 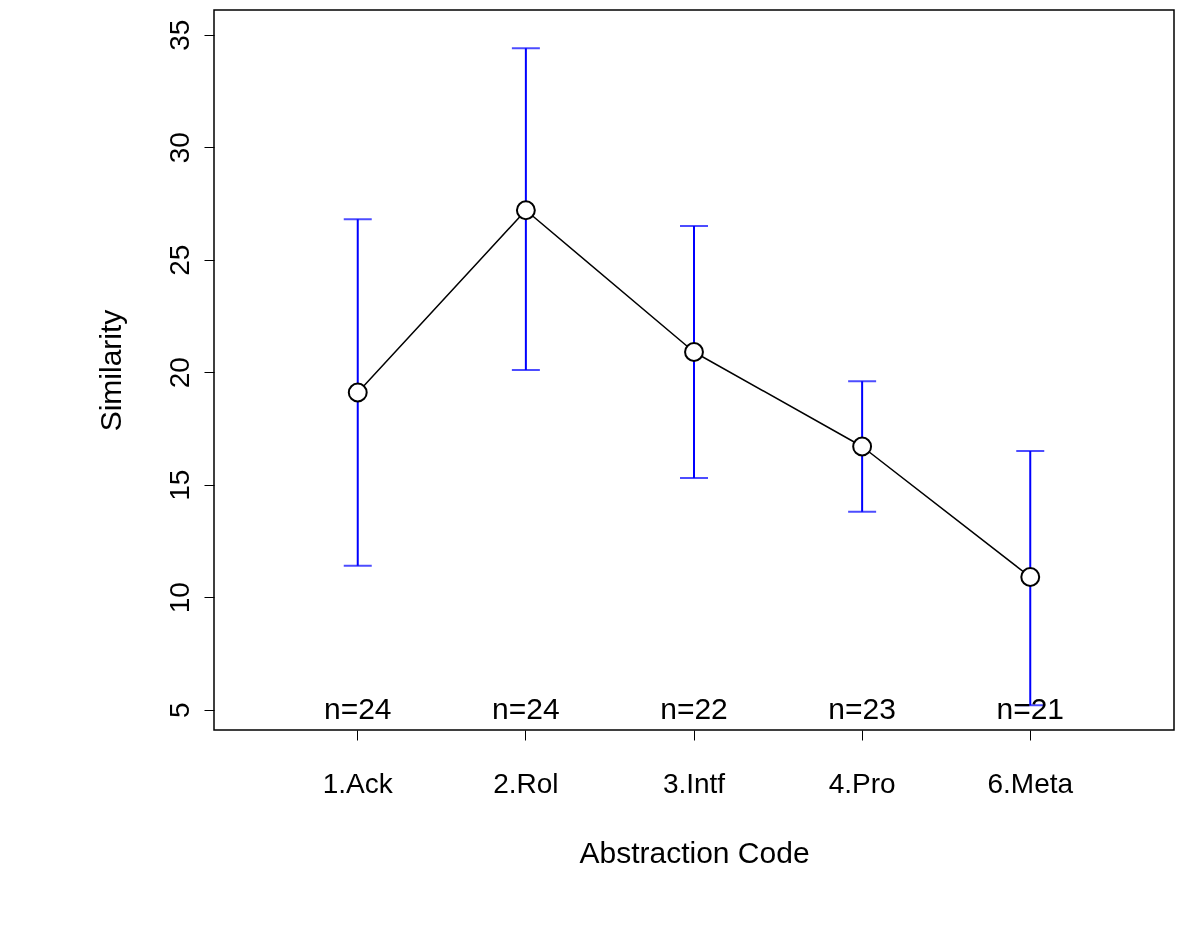 What do you see at coordinates (179, 260) in the screenshot?
I see `y-tick-label: 25` at bounding box center [179, 260].